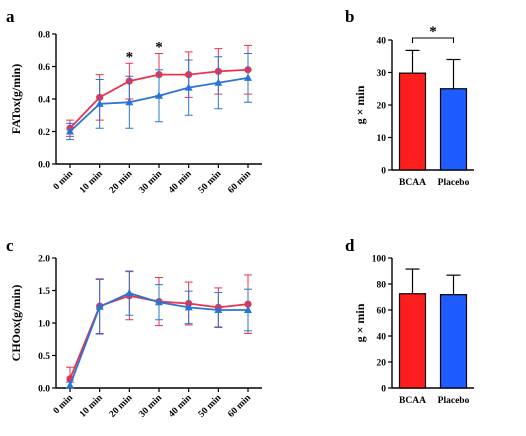 This screenshot has width=526, height=436. What do you see at coordinates (382, 312) in the screenshot?
I see `y-tick-label: 60` at bounding box center [382, 312].